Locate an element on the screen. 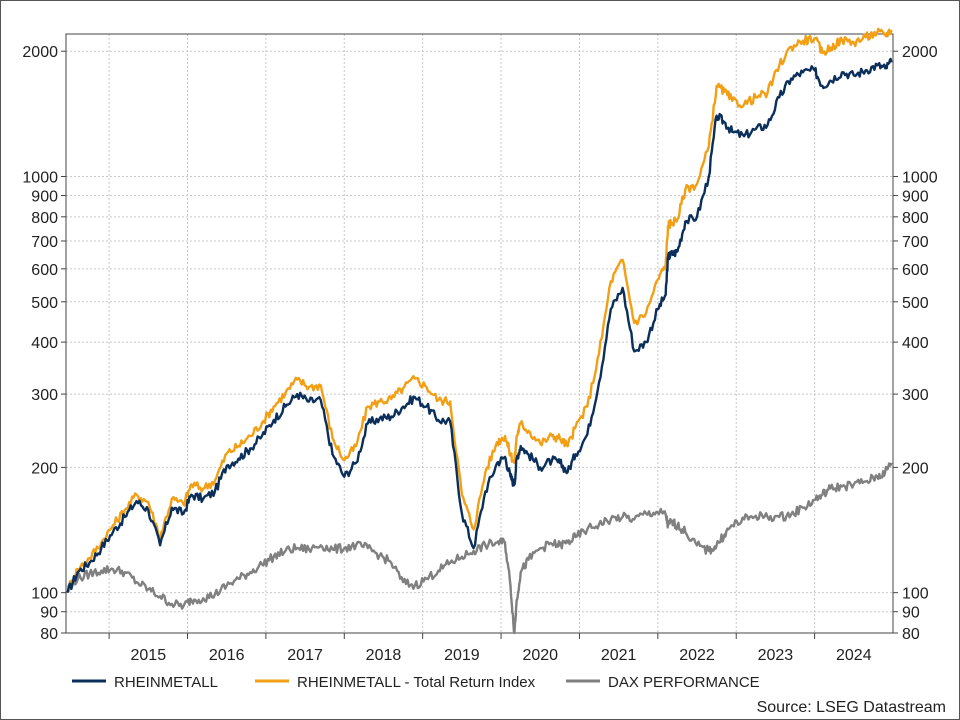 This screenshot has height=720, width=960. y-tick-label-left: 300 is located at coordinates (44, 395).